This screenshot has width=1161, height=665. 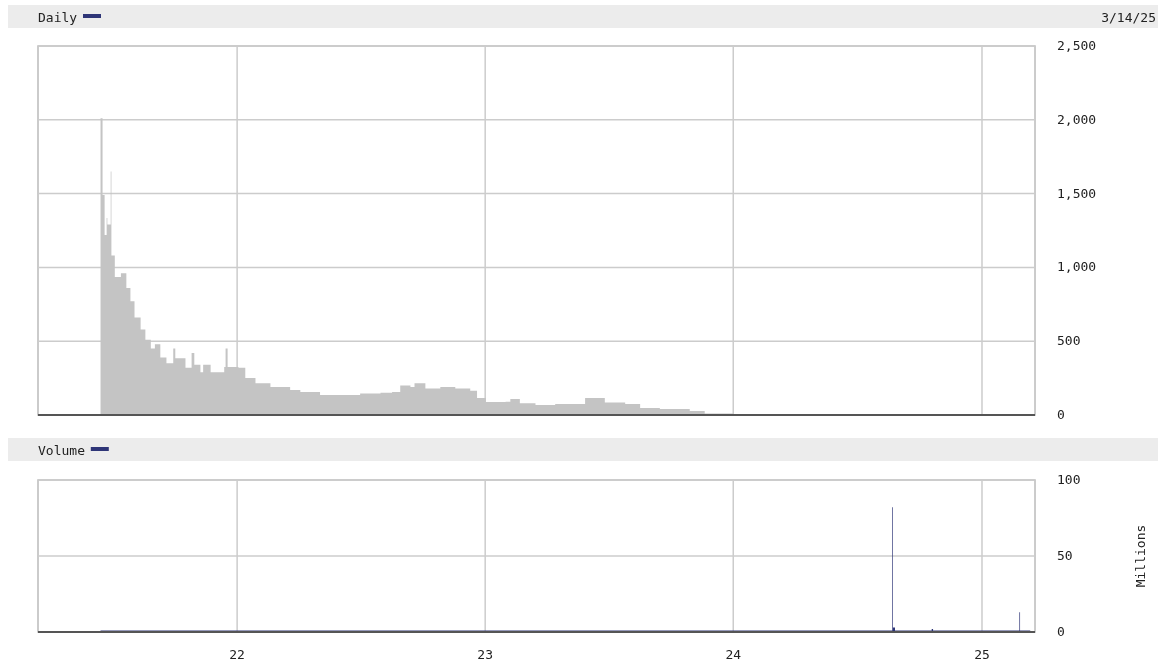 I want to click on chart-title: Volume, so click(x=62, y=450).